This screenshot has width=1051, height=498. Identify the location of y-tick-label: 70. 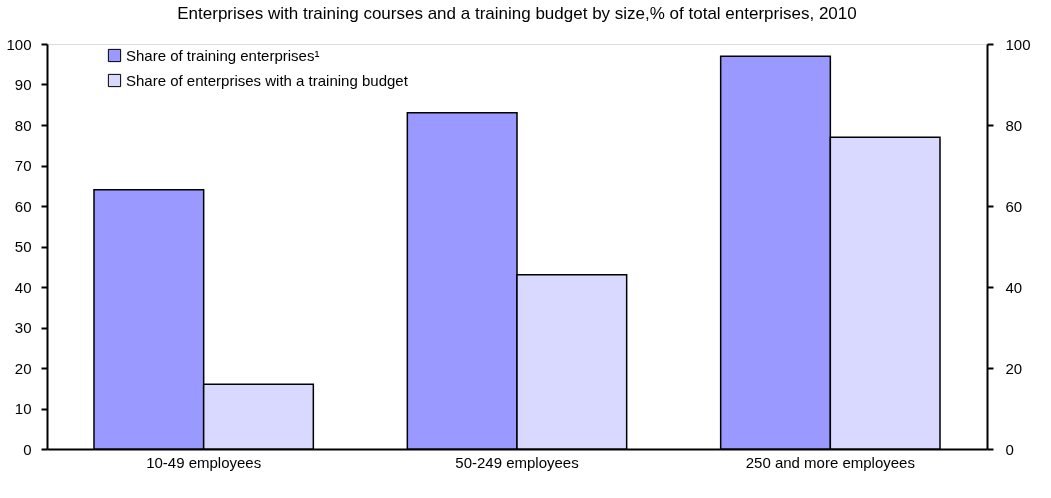
(23, 165).